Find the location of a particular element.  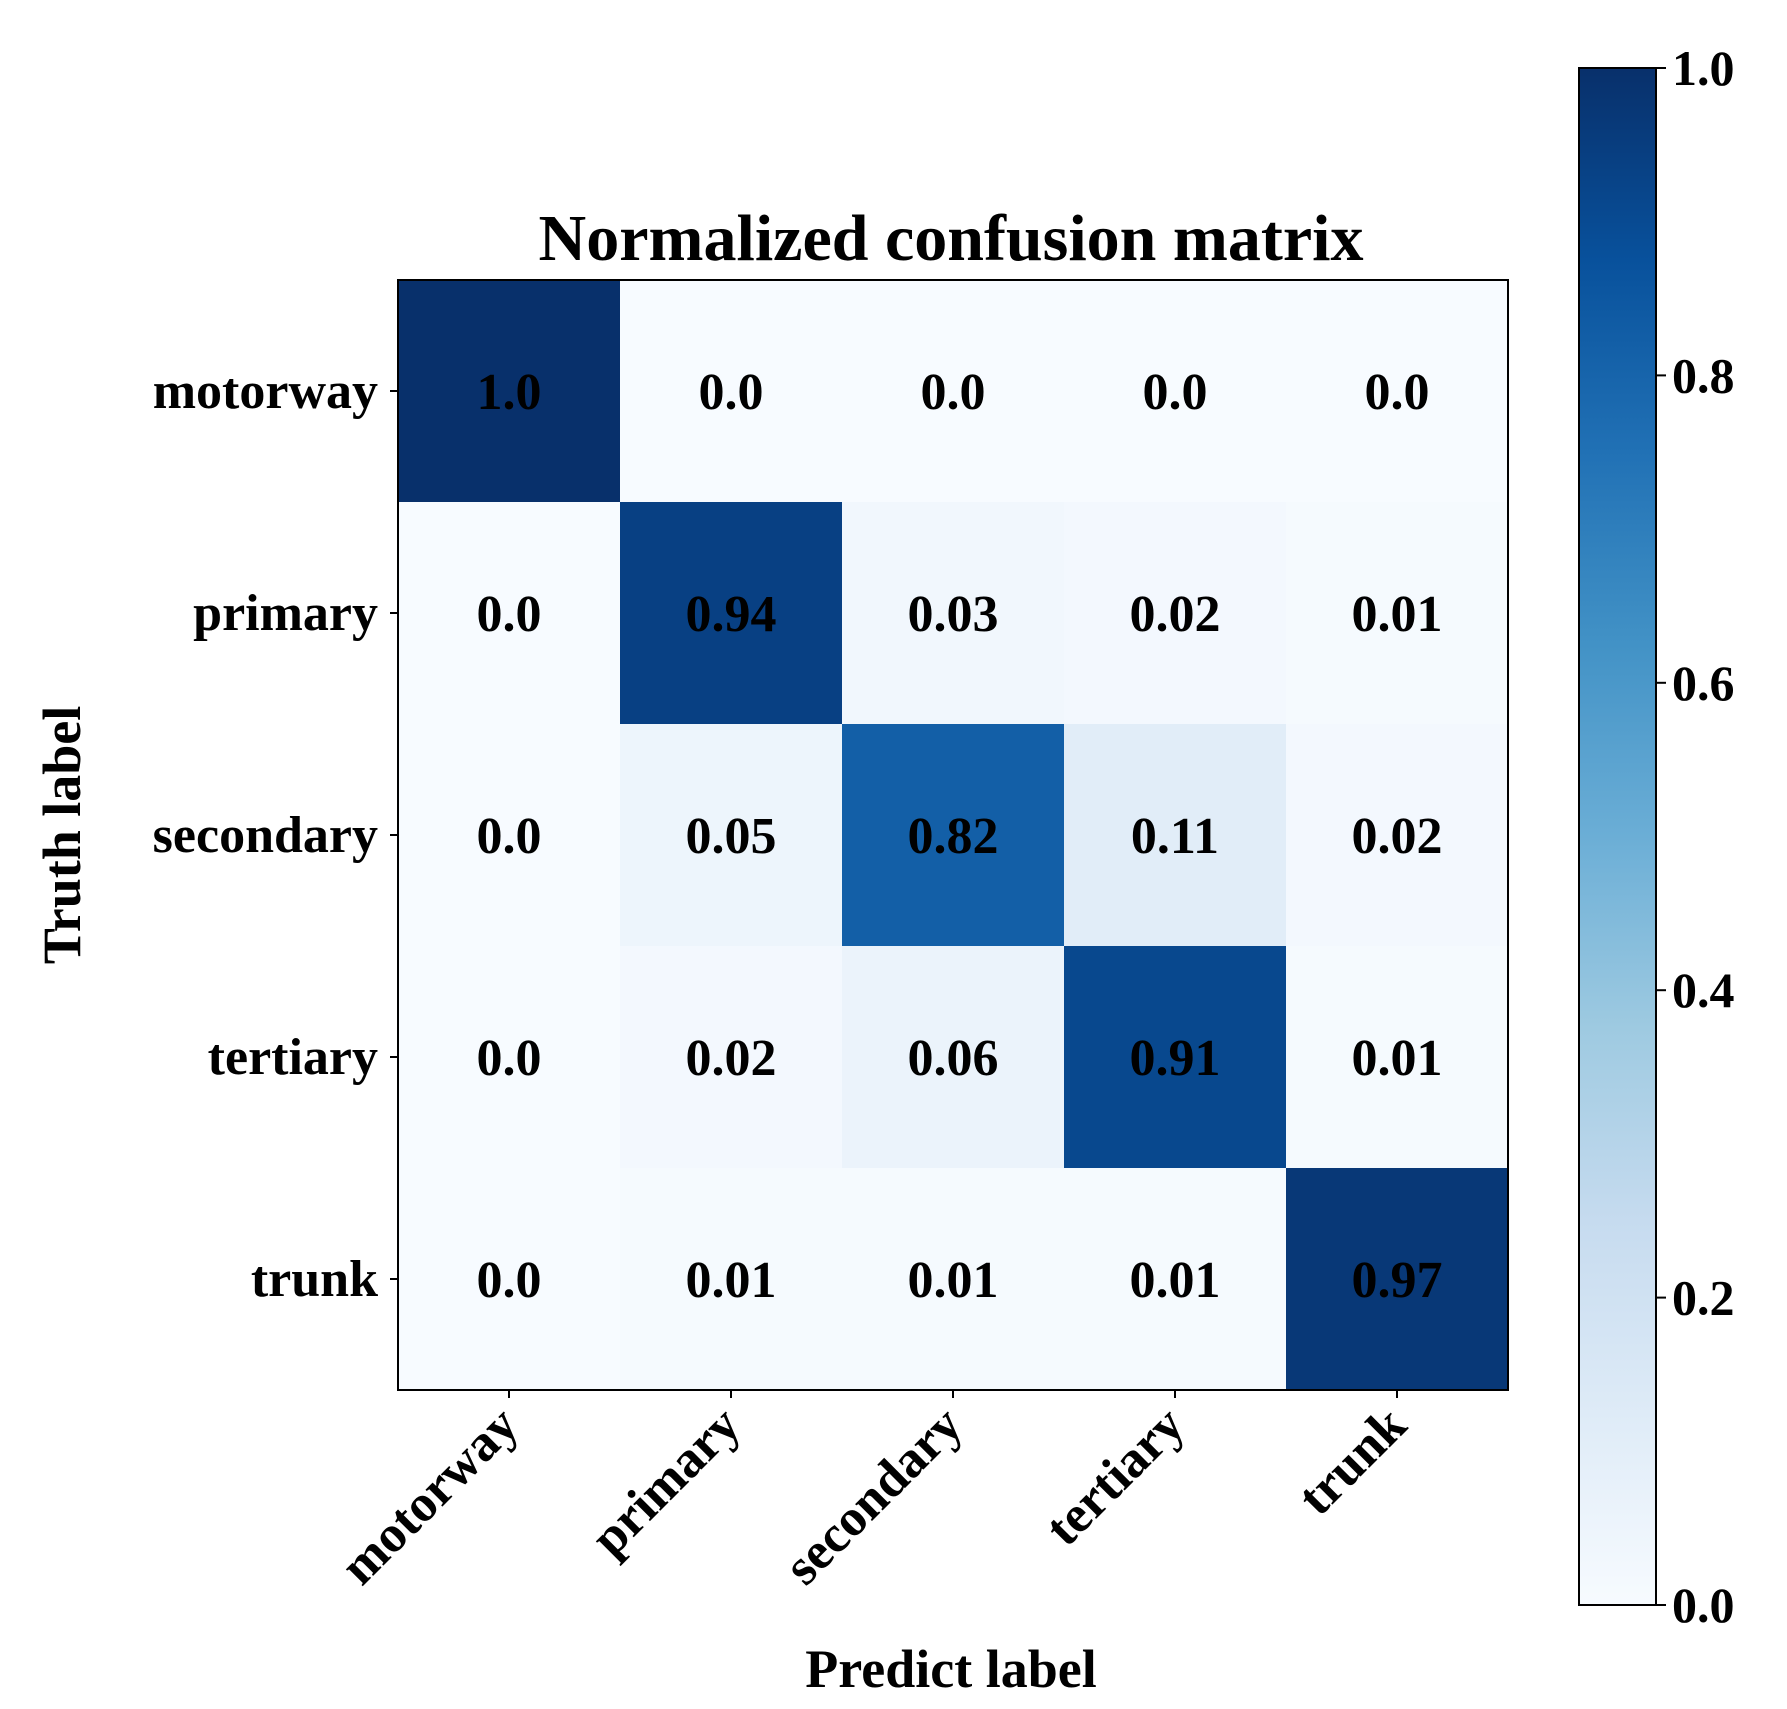

heatmap-cell-trunk-primary is located at coordinates (731, 1279).